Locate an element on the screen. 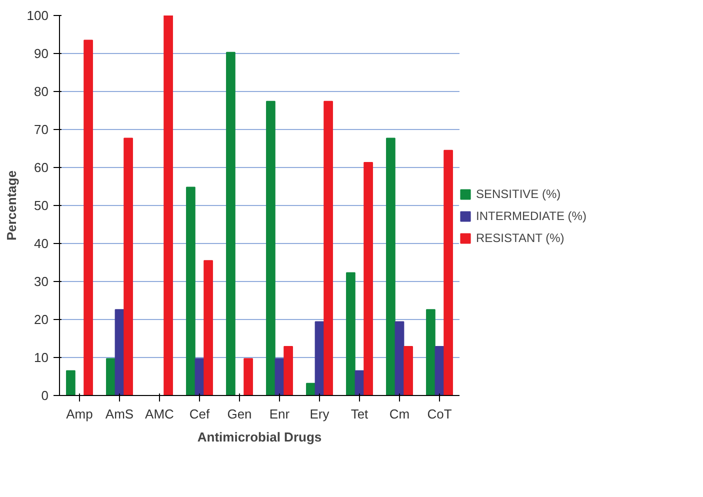 This screenshot has height=497, width=703. y-tick-label: 50 is located at coordinates (41, 205).